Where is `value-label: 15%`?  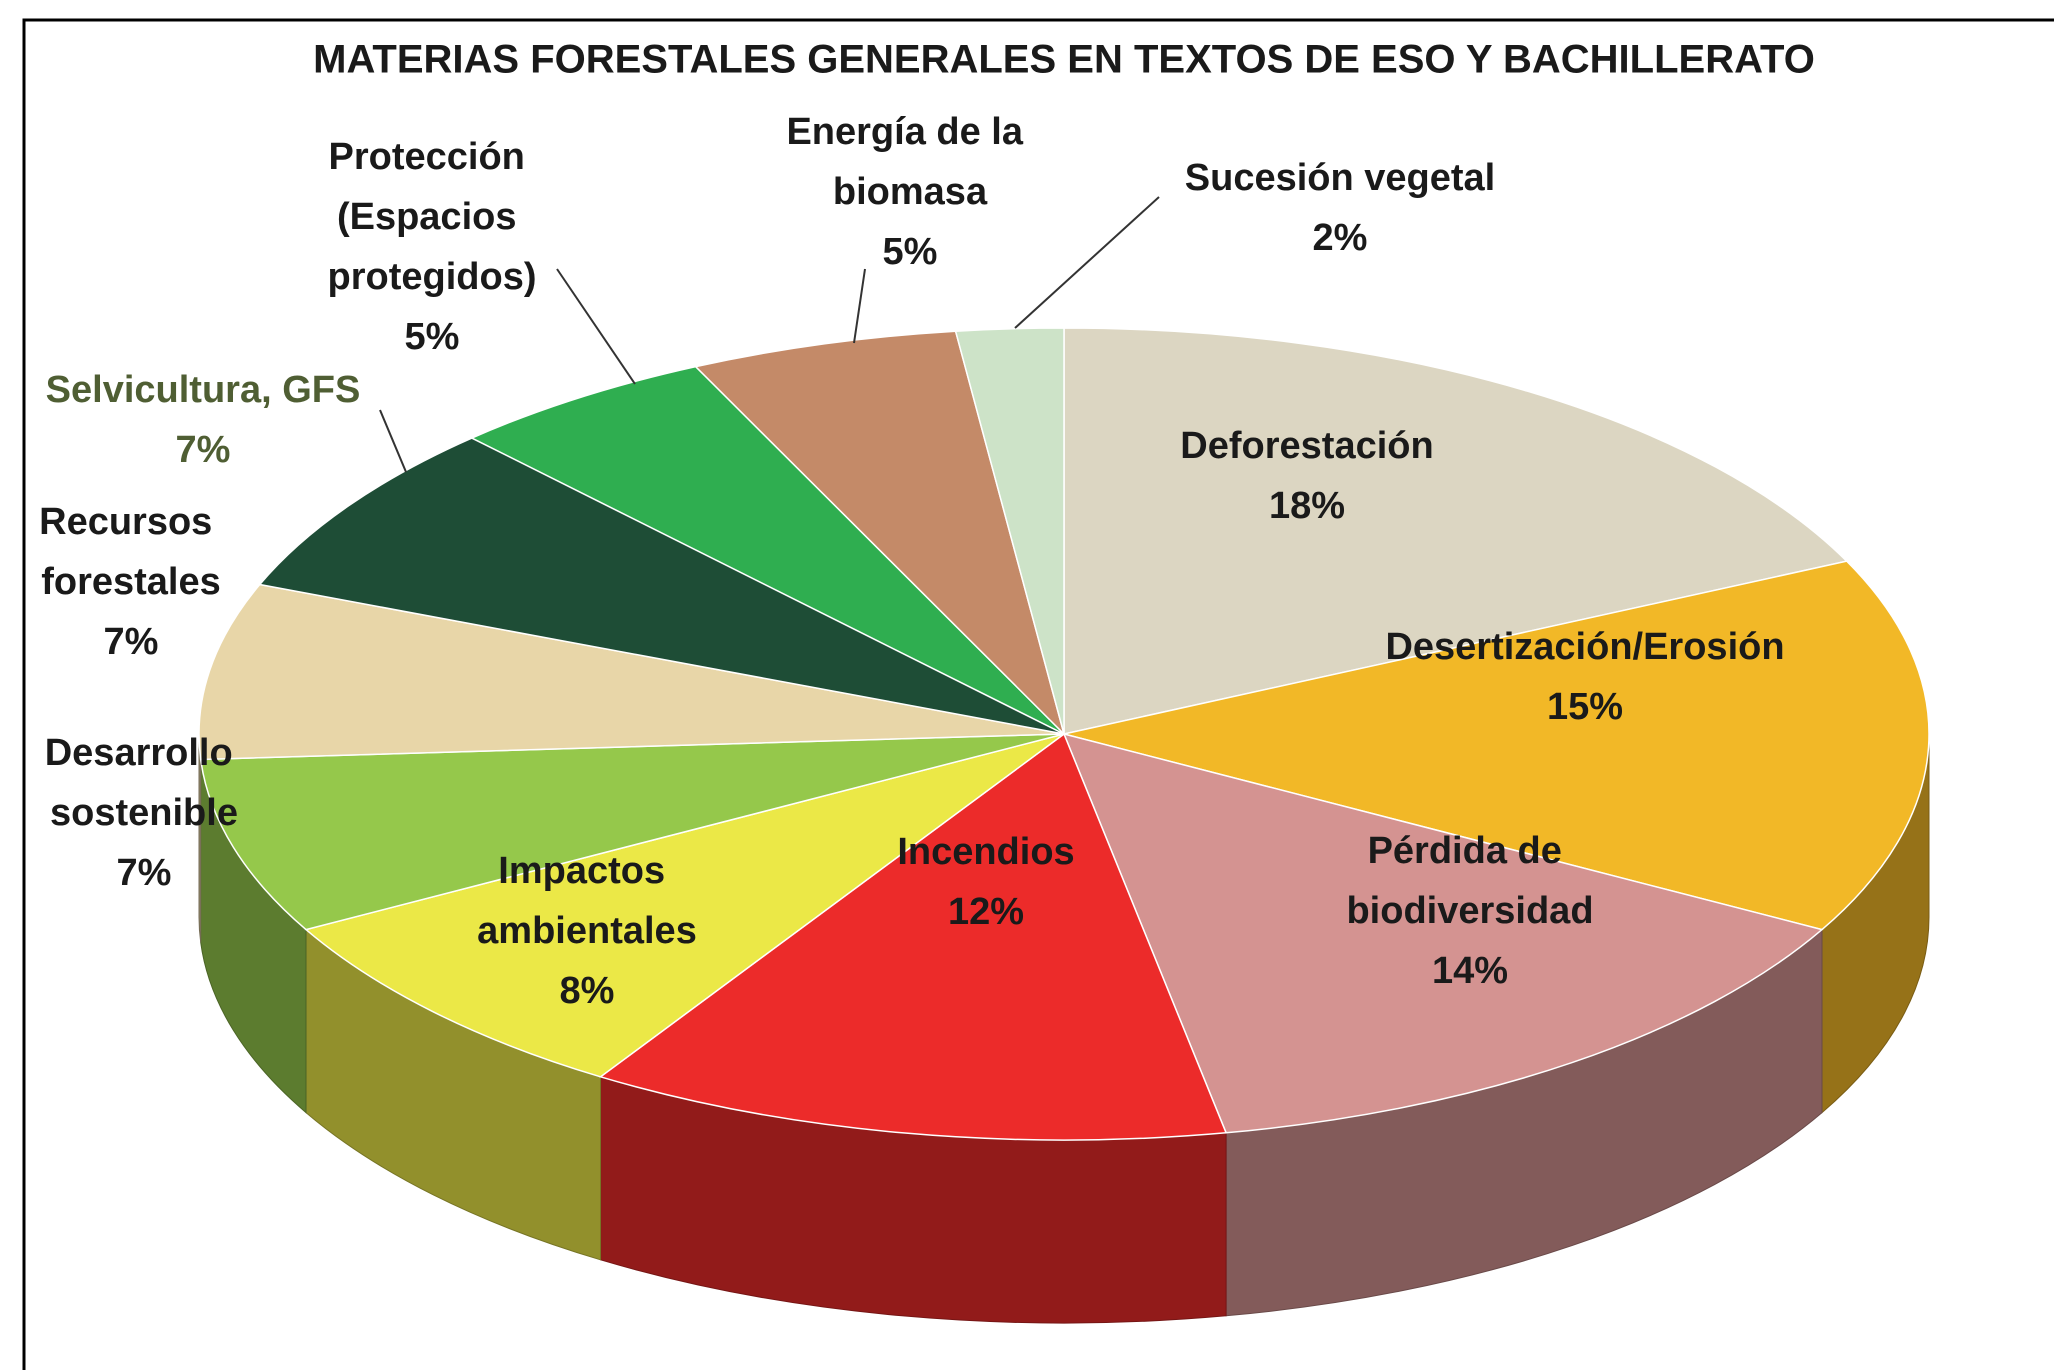
value-label: 15% is located at coordinates (1585, 707).